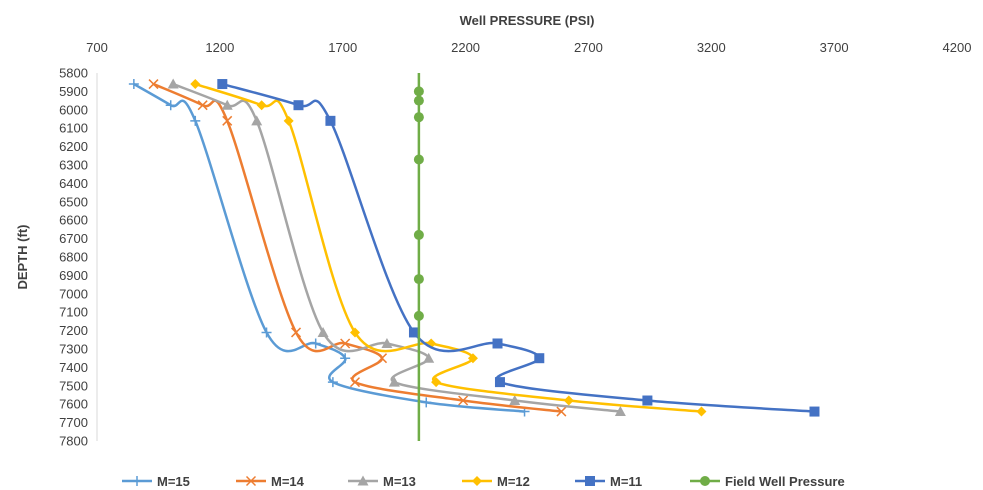 Image resolution: width=983 pixels, height=490 pixels. Describe the element at coordinates (73, 349) in the screenshot. I see `y-tick-label: 7300` at that location.